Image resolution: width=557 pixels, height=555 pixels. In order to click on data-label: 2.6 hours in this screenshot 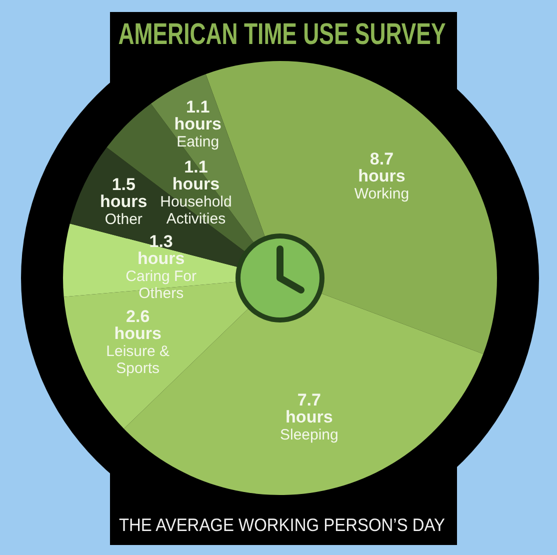, I will do `click(138, 324)`.